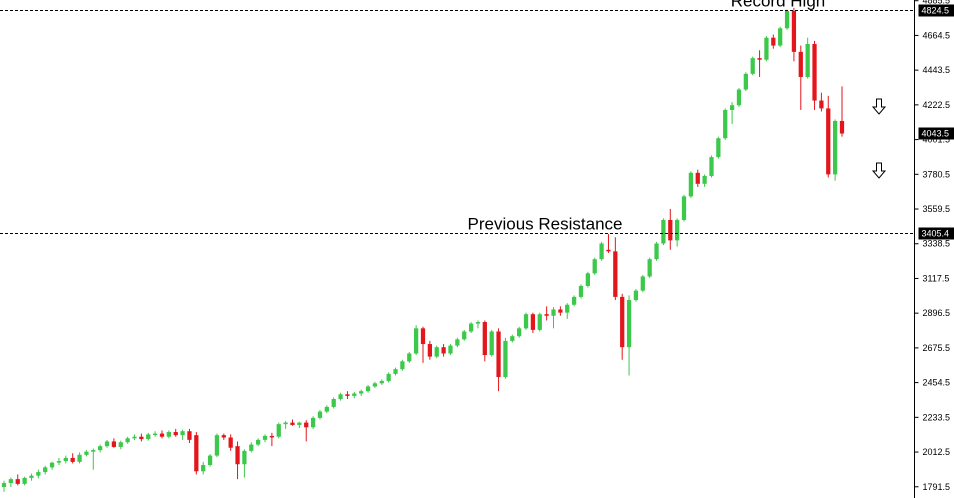  Describe the element at coordinates (937, 209) in the screenshot. I see `y-tick-label: 3559.5` at that location.